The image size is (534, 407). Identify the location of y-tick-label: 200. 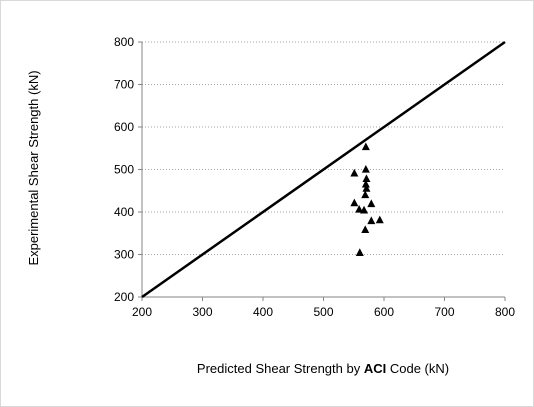
(124, 297).